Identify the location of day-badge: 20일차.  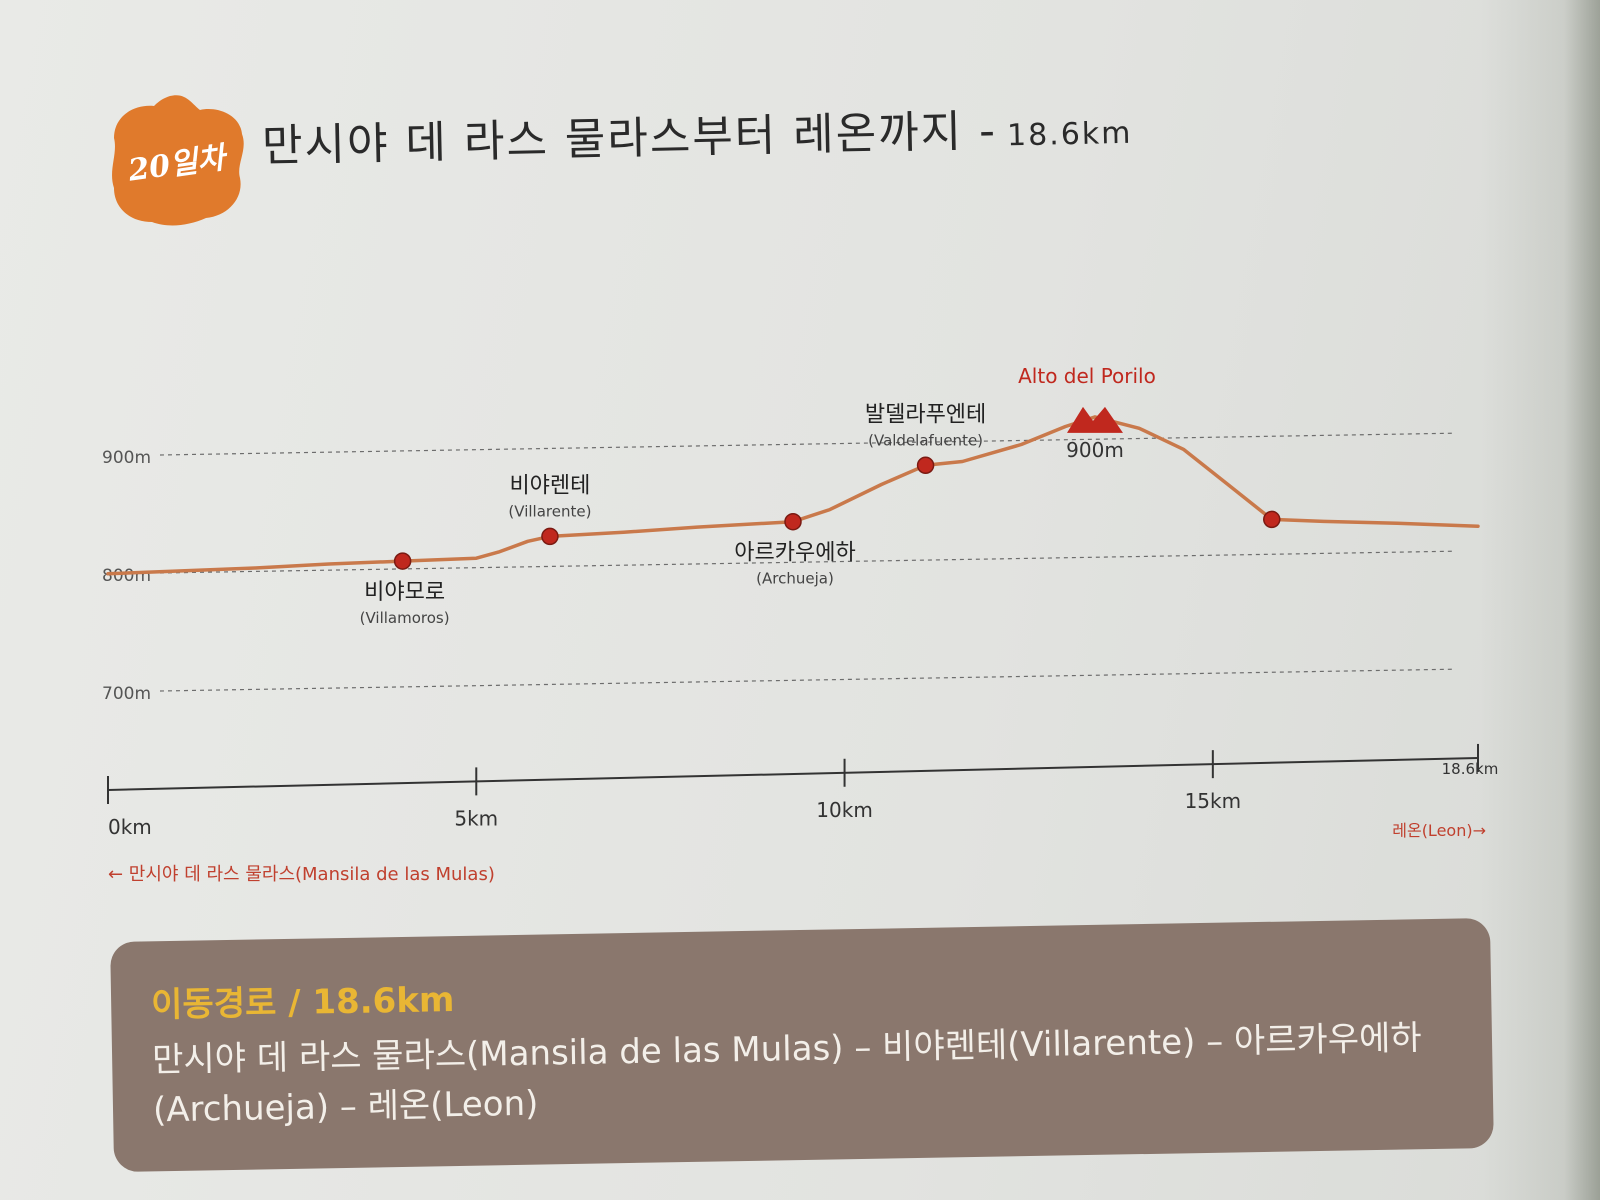
(178, 160).